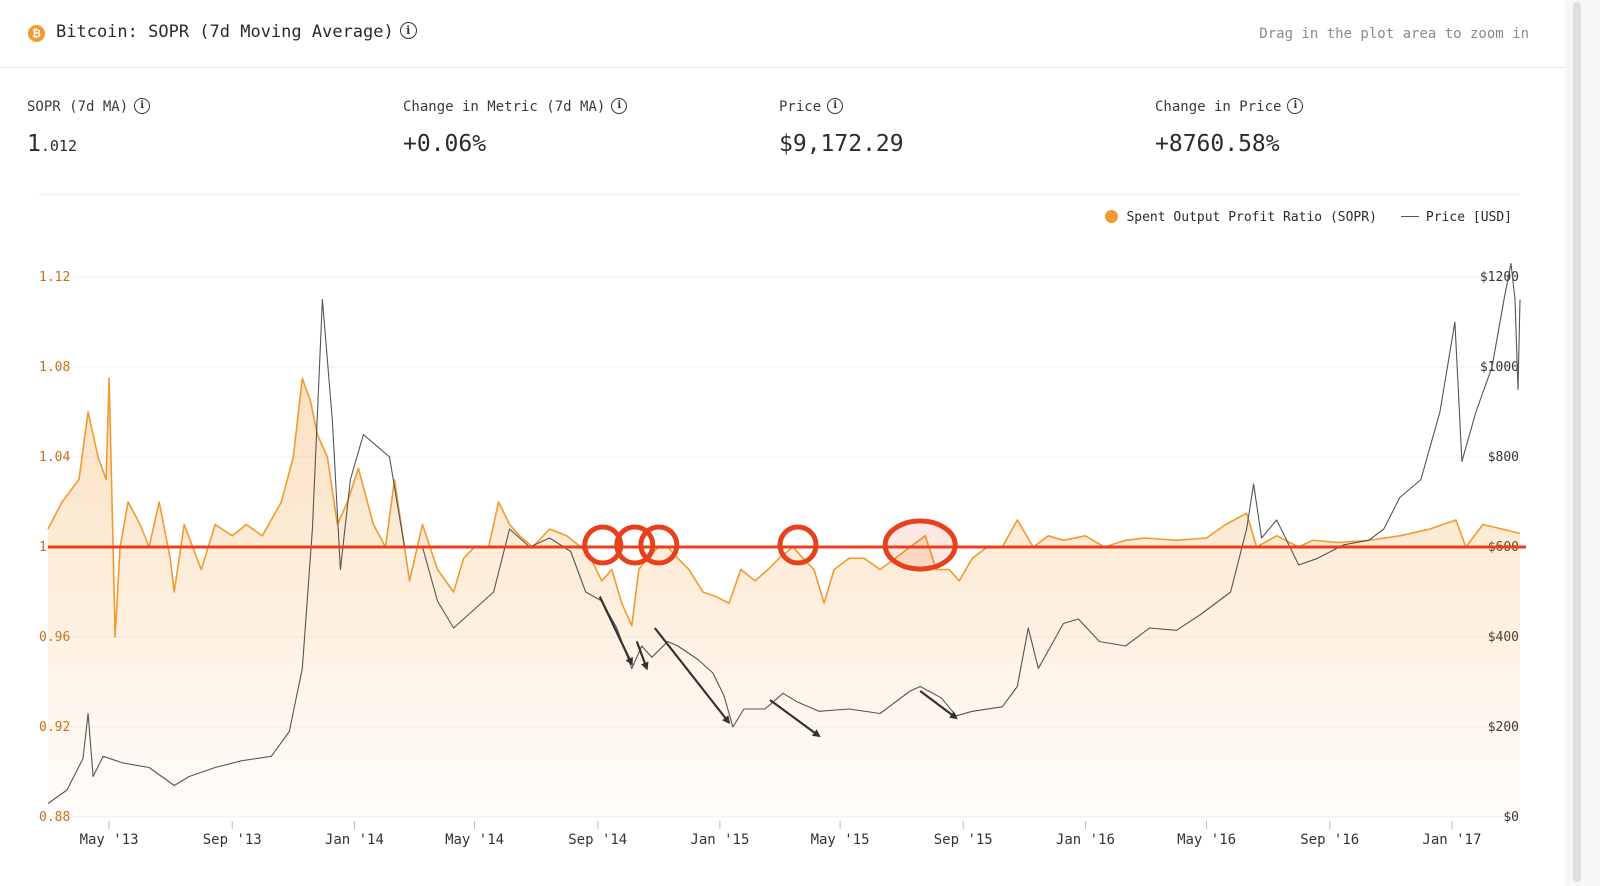 This screenshot has height=886, width=1600. I want to click on metric-price: Price i $9,172.29, so click(841, 127).